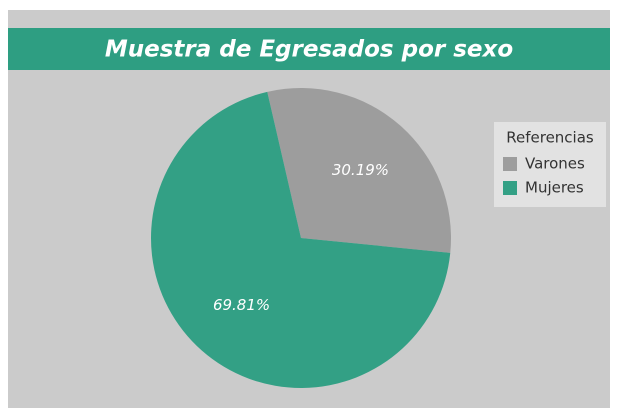 The height and width of the screenshot is (418, 617). I want to click on legend-label: Varones, so click(555, 164).